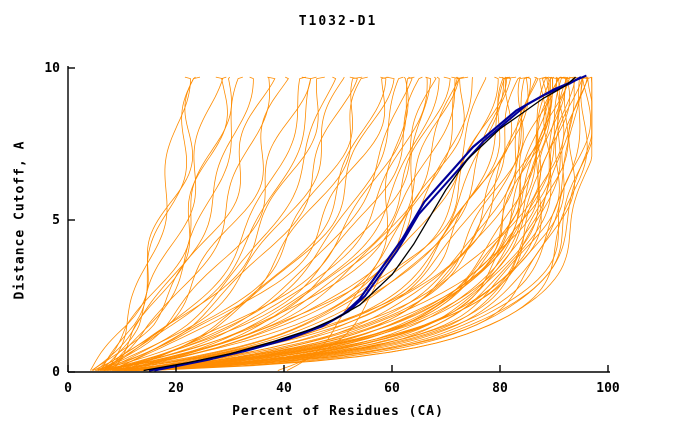 The image size is (680, 440). What do you see at coordinates (284, 388) in the screenshot?
I see `x-tick-label: 40` at bounding box center [284, 388].